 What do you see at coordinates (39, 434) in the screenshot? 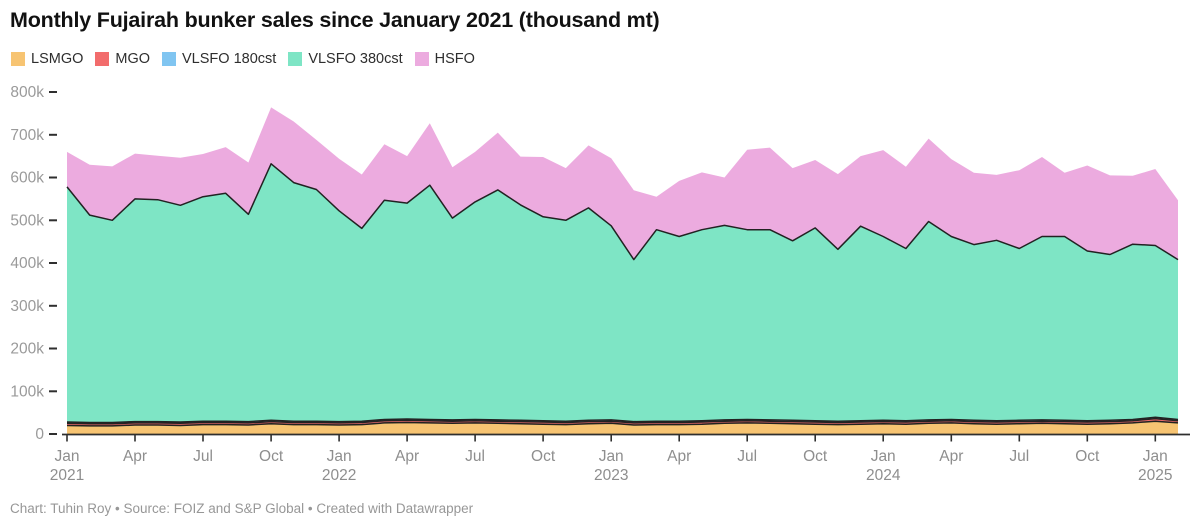
I see `y-tick-label: 0` at bounding box center [39, 434].